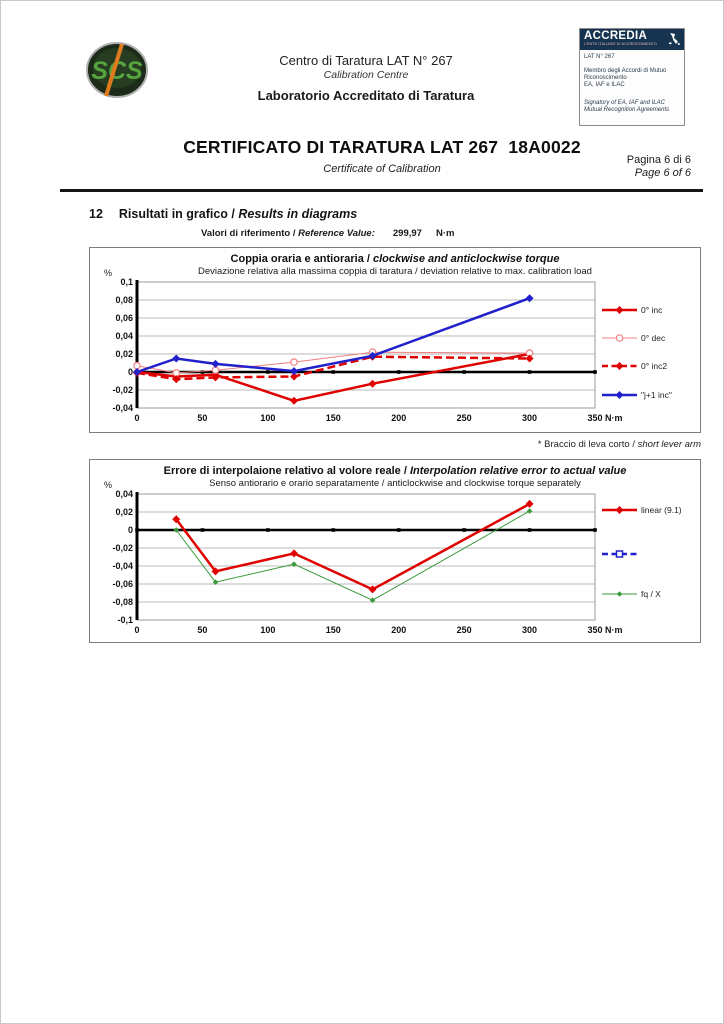  I want to click on series-linear (9.1), so click(353, 546).